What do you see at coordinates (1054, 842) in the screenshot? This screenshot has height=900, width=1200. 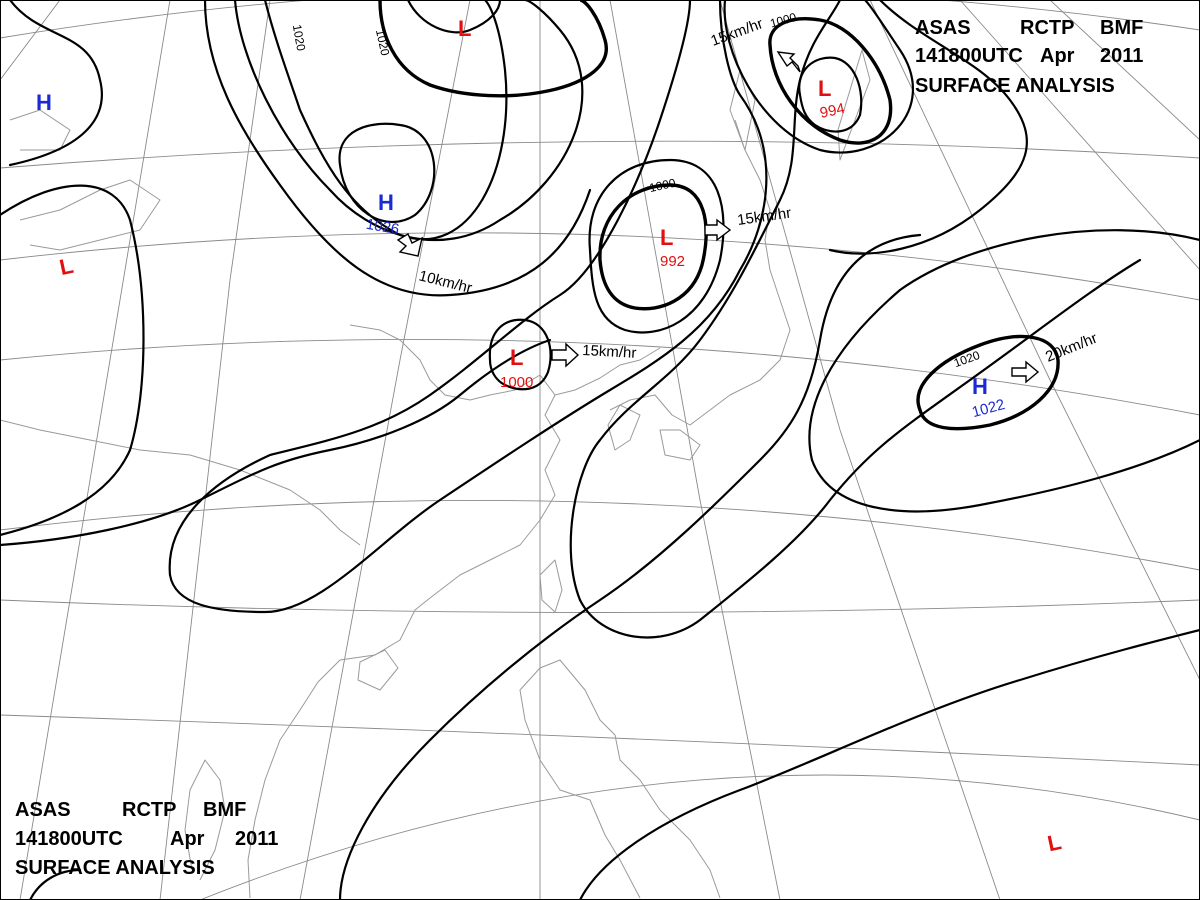 I see `low-southeast-symbol: L` at bounding box center [1054, 842].